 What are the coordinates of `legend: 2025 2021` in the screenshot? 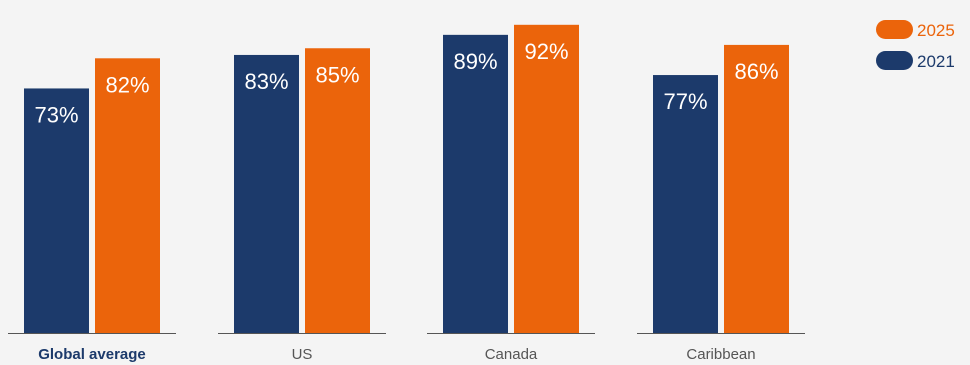 It's located at (915, 45).